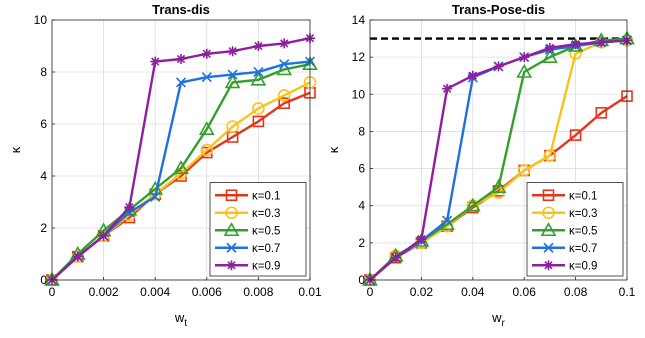 The width and height of the screenshot is (645, 338). Describe the element at coordinates (43, 176) in the screenshot. I see `y-tick-label: 4` at that location.